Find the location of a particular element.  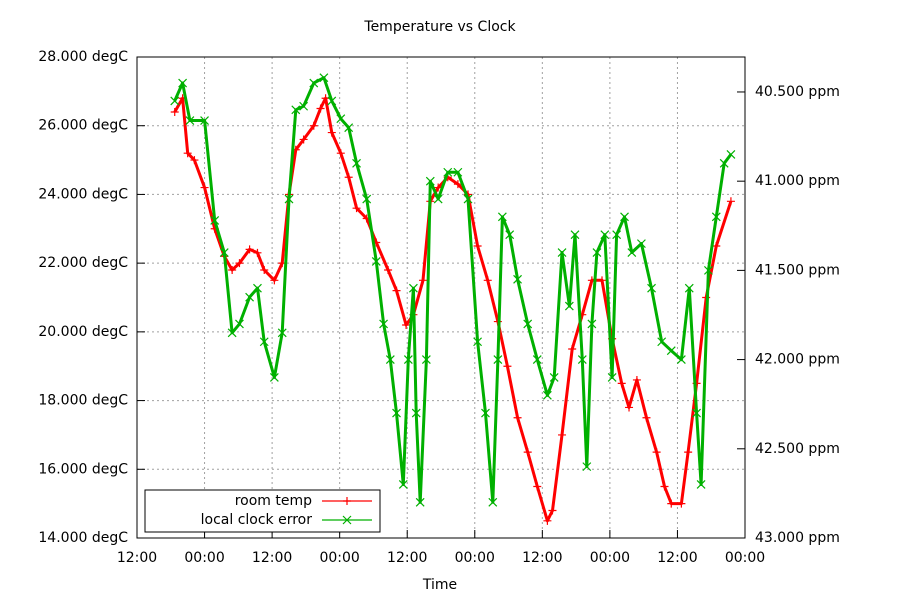

y2-tick-label: 42.500 ppm is located at coordinates (797, 449).